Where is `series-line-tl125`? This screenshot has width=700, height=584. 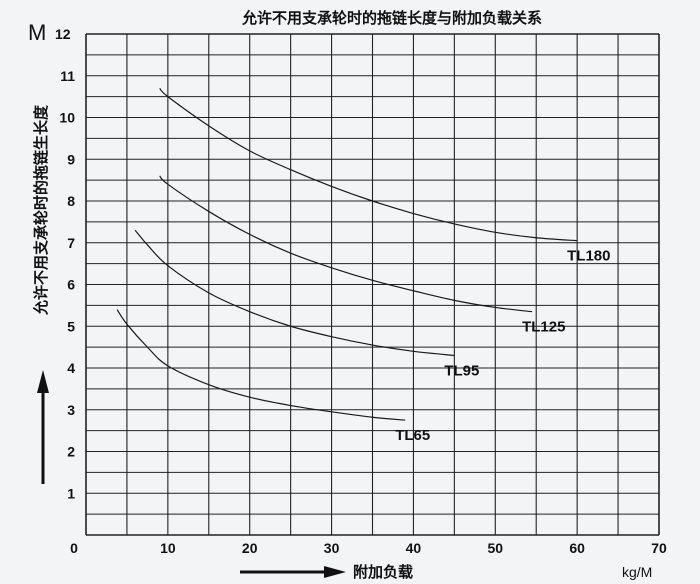
series-line-tl125 is located at coordinates (346, 244).